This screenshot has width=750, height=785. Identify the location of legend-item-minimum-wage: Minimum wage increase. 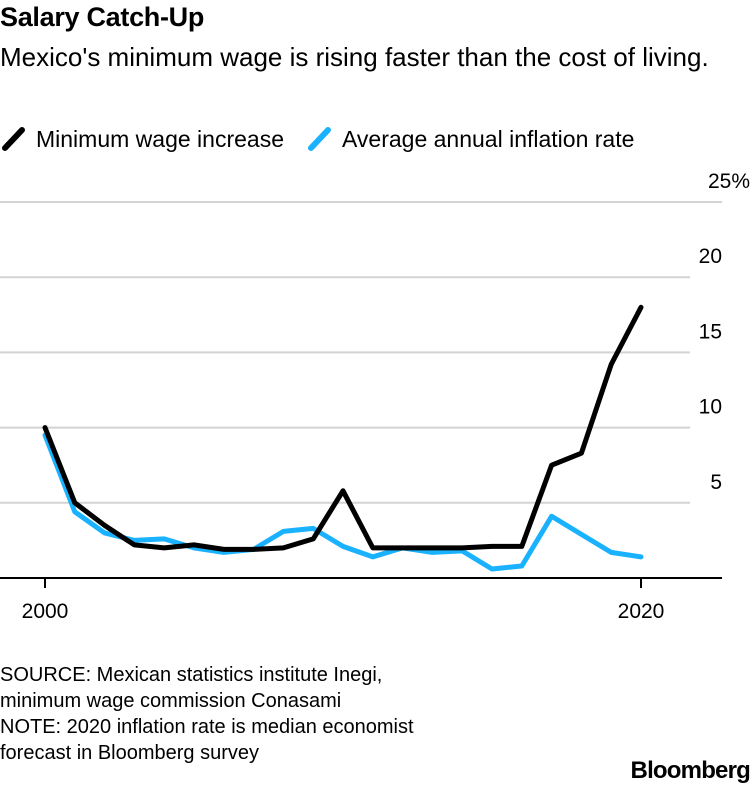
(142, 139).